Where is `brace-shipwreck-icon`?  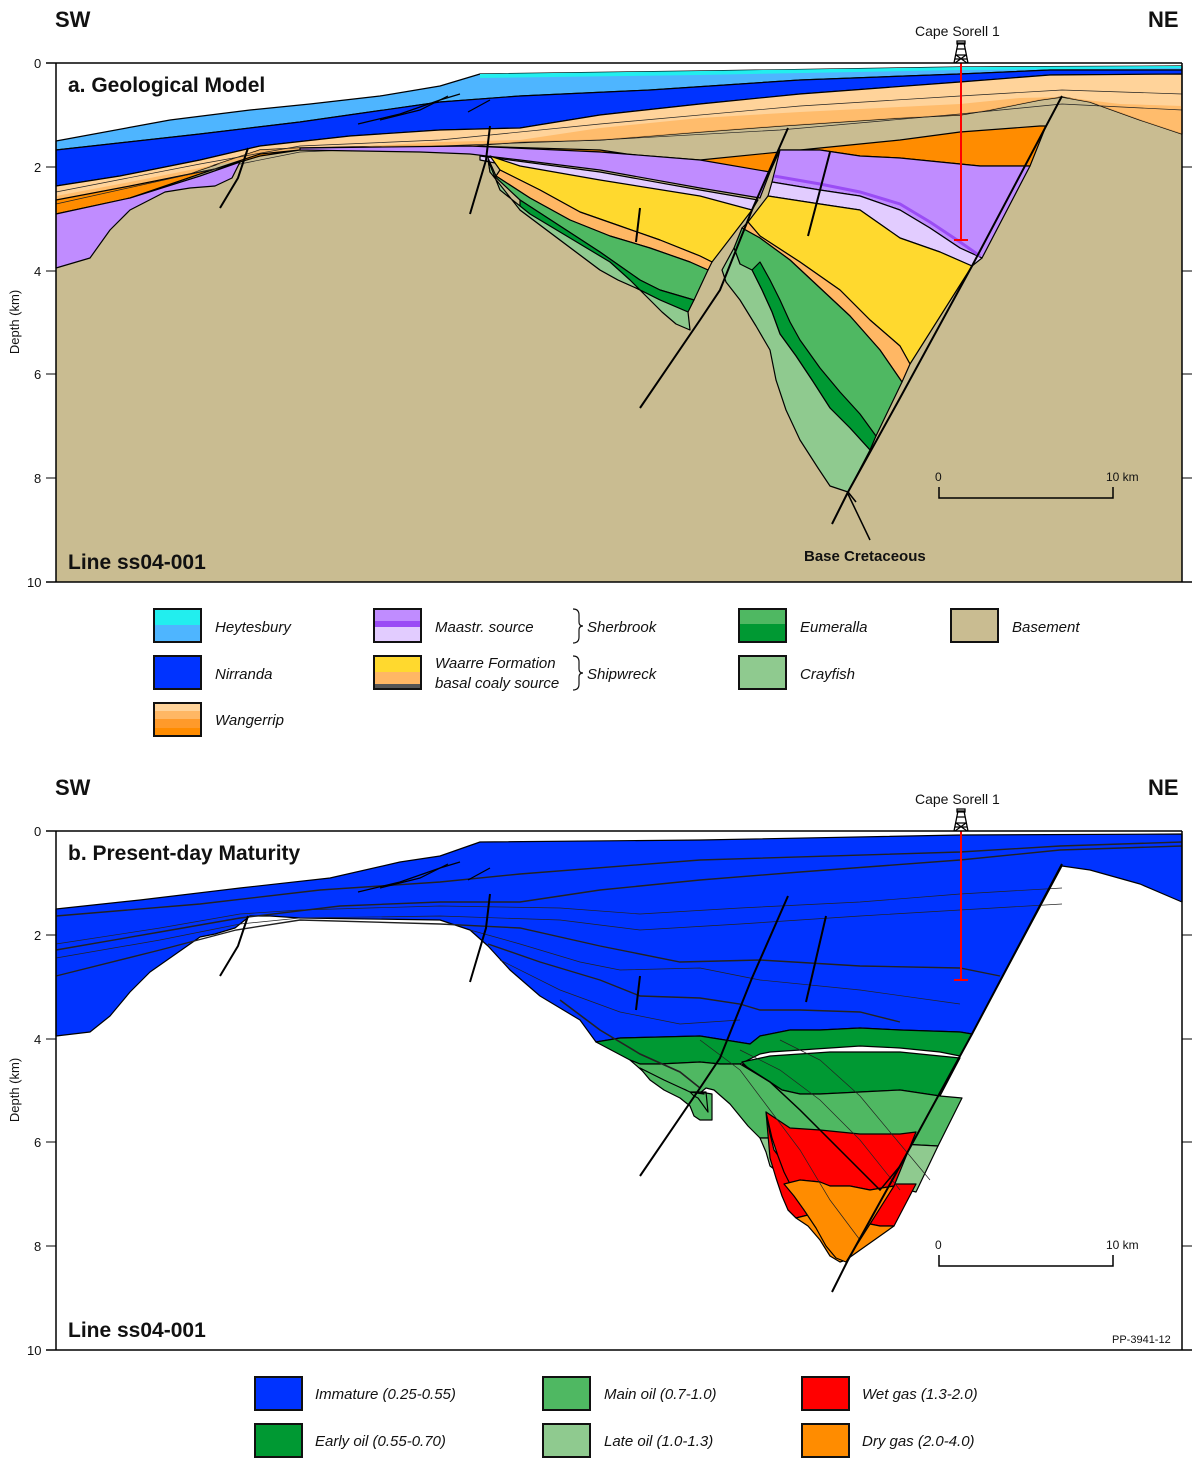 brace-shipwreck-icon is located at coordinates (578, 673).